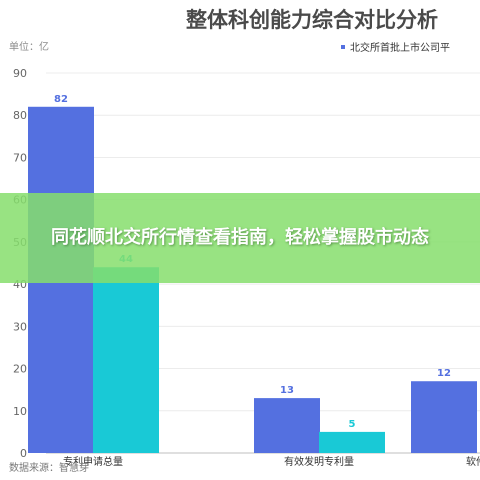 This screenshot has width=480, height=480. Describe the element at coordinates (20, 326) in the screenshot. I see `y-tick-label: 30` at that location.